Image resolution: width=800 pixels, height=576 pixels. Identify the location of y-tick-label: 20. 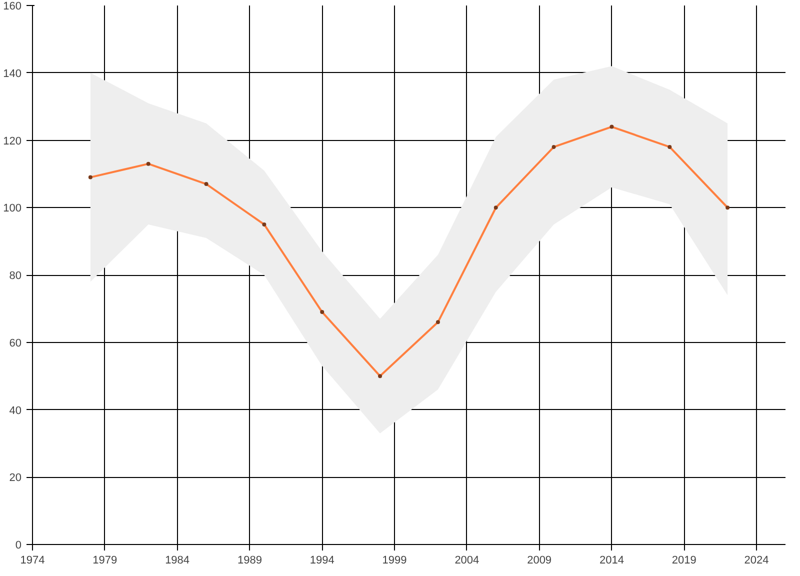
(15, 478).